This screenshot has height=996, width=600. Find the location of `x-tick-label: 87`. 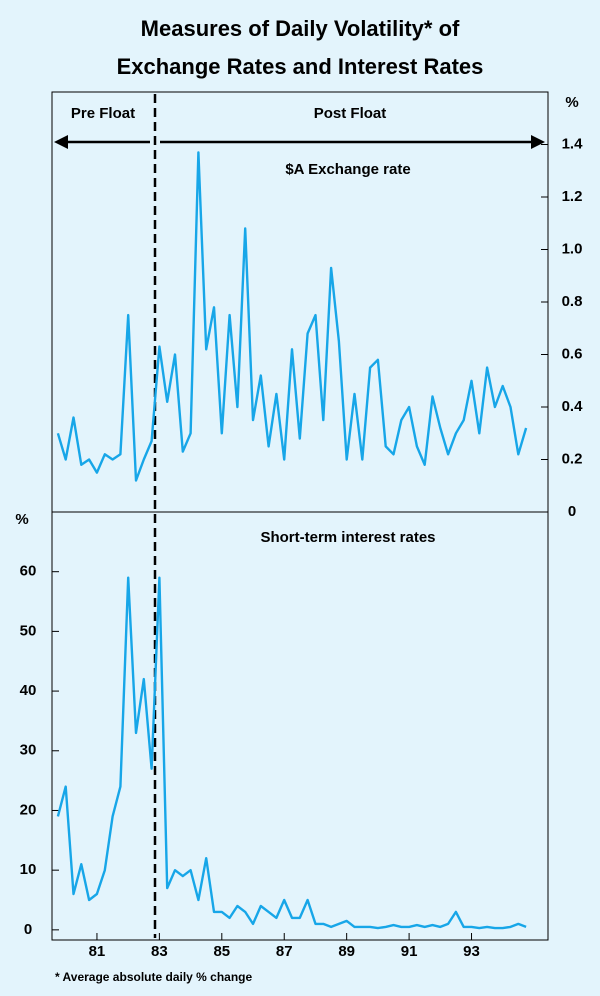

x-tick-label: 87 is located at coordinates (284, 951).